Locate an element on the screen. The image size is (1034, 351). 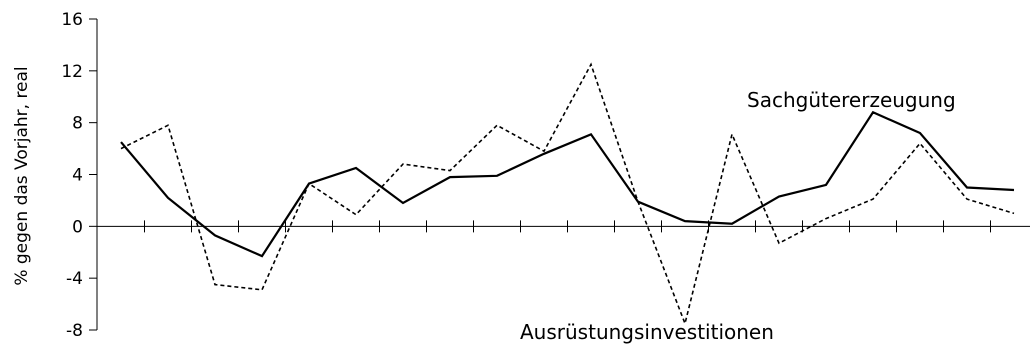
y-tick-label: 4 is located at coordinates (77, 176).